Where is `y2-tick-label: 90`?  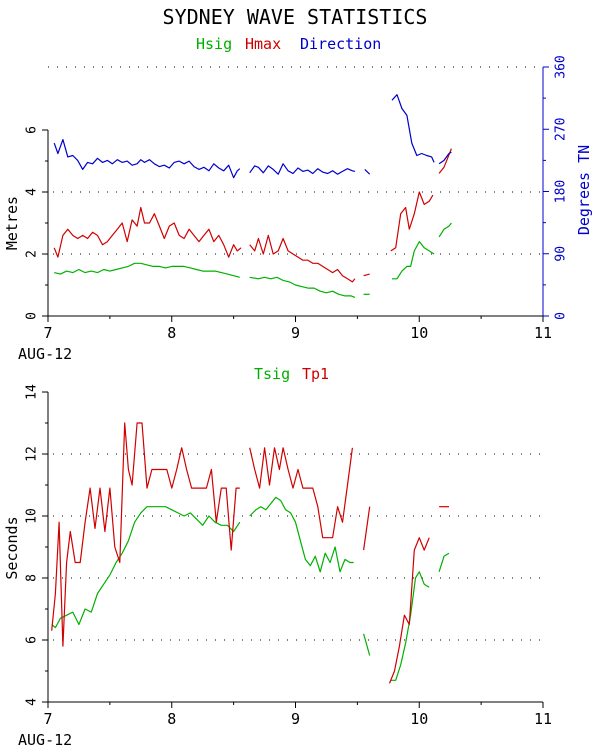
y2-tick-label: 90 is located at coordinates (561, 254).